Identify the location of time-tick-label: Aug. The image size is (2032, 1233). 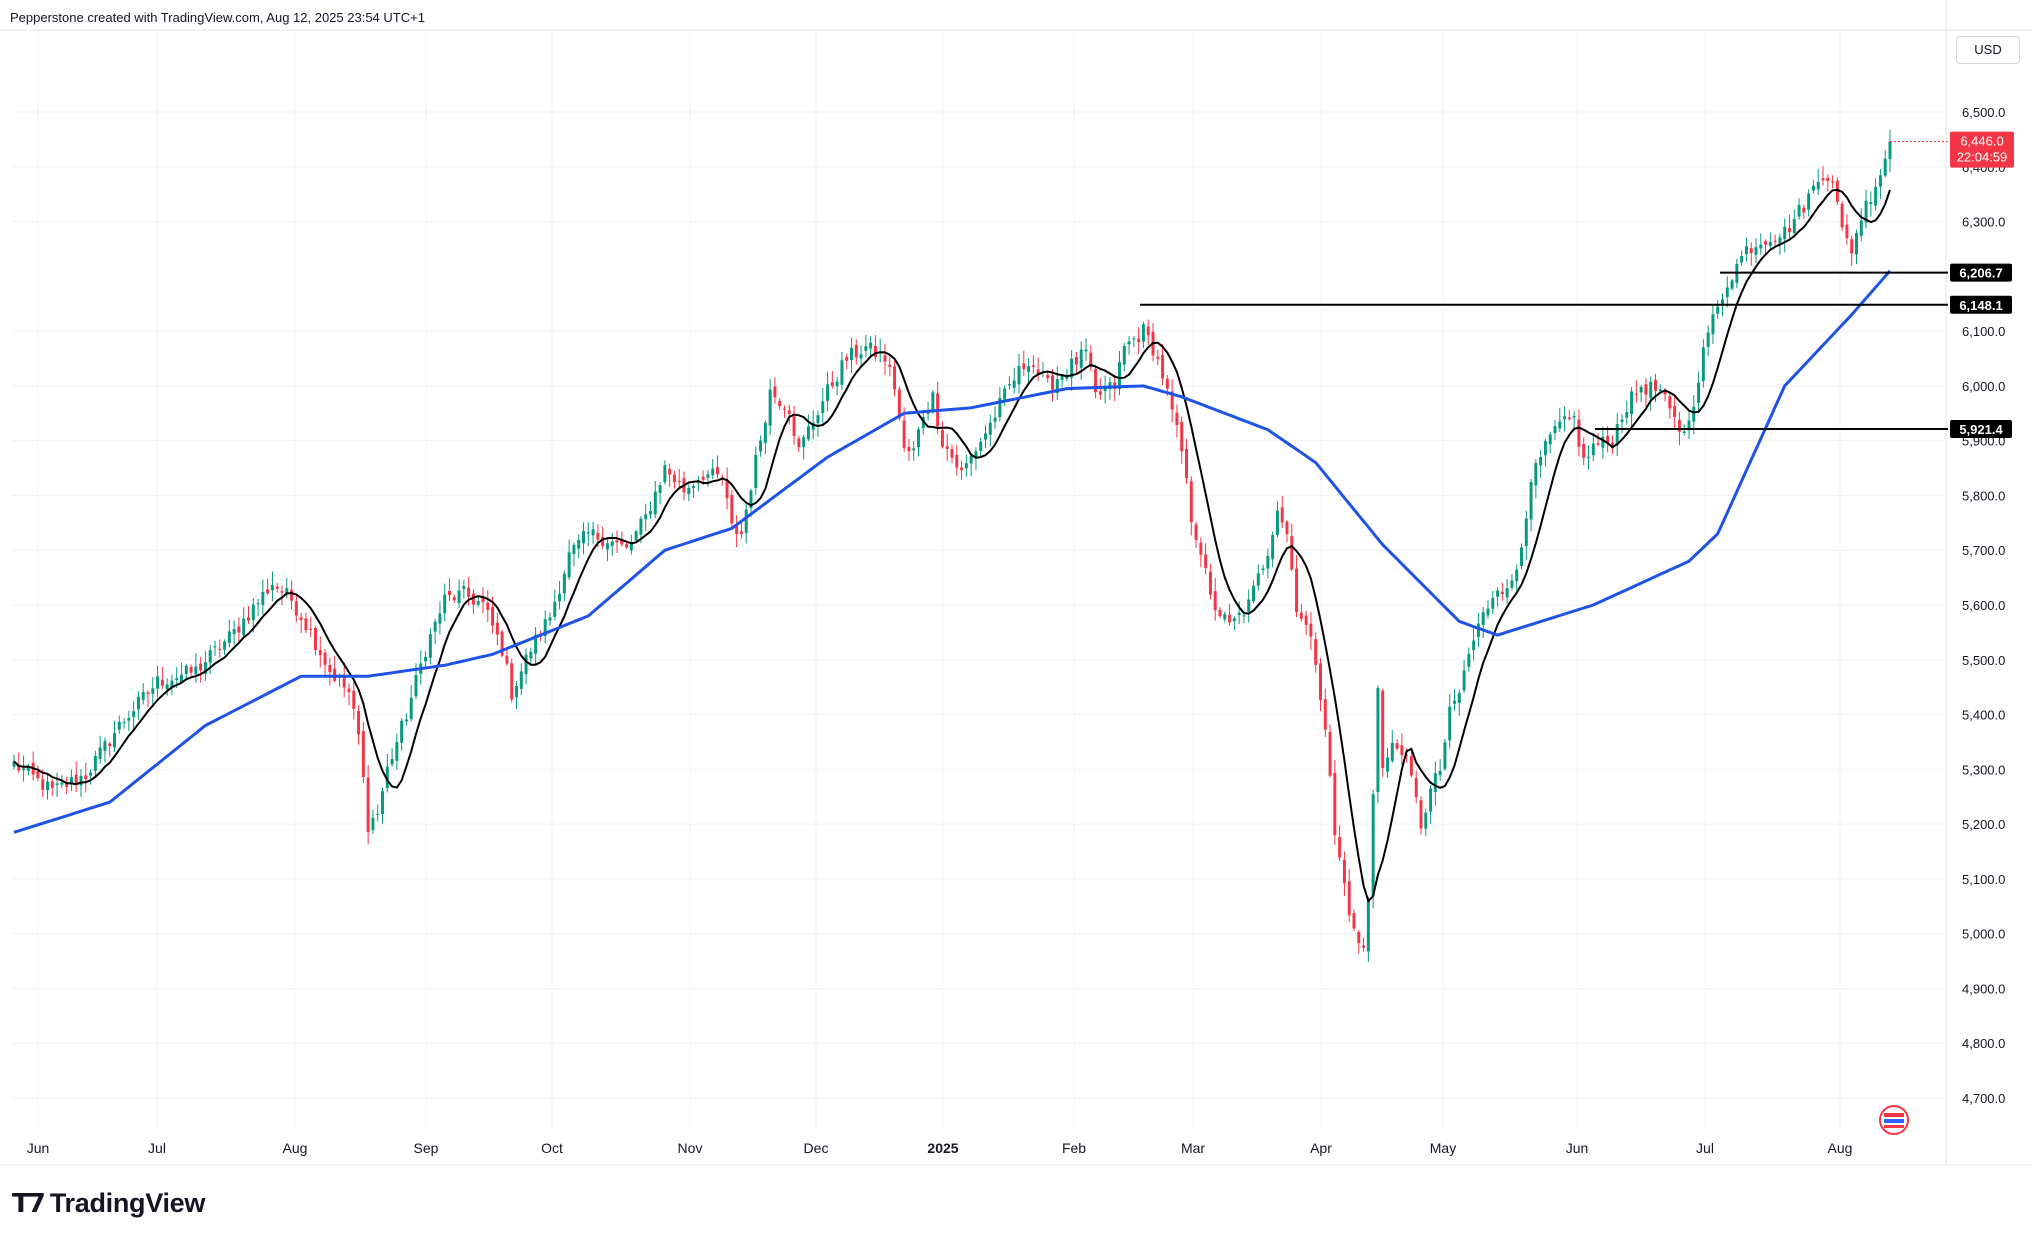
(295, 1148).